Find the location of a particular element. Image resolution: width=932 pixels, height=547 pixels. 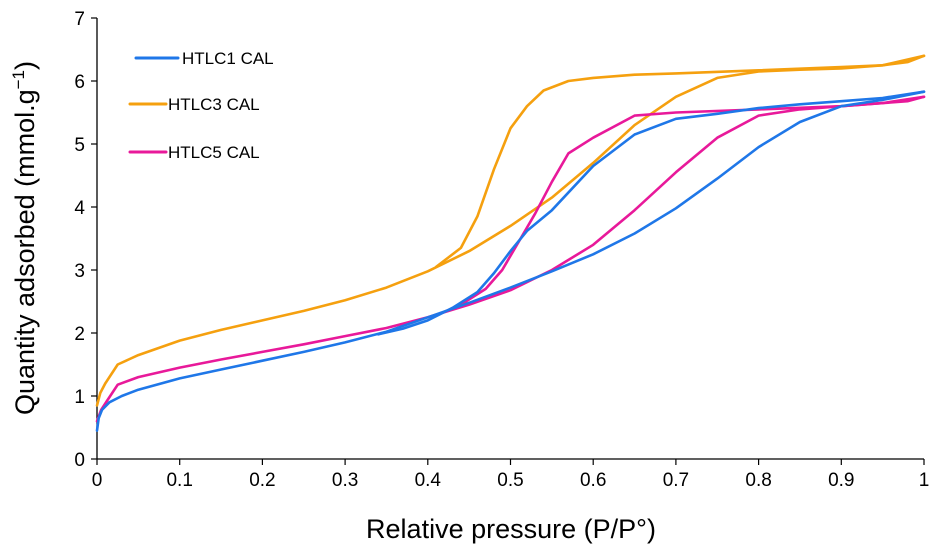

x-tick-label: 0.3 is located at coordinates (345, 480).